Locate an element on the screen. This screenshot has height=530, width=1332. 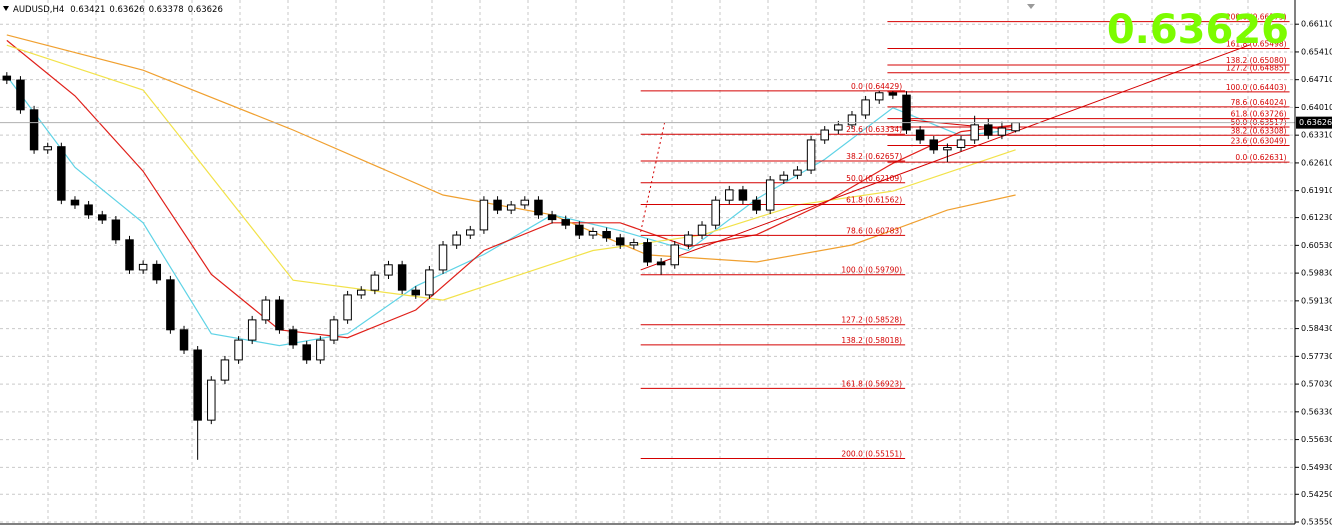
y-tick-label: 0.66110 is located at coordinates (1316, 24).